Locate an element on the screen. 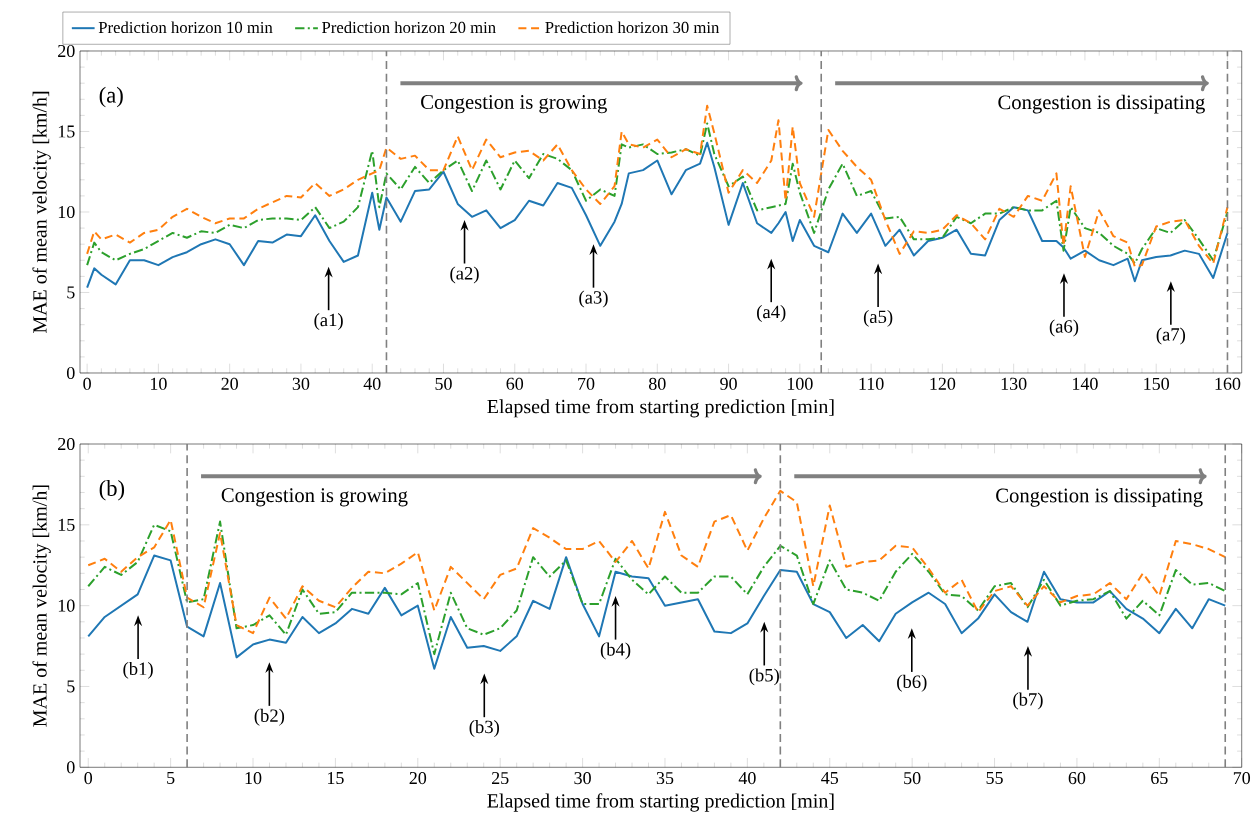 This screenshot has width=1260, height=825. x-tick-label: 45 is located at coordinates (830, 778).